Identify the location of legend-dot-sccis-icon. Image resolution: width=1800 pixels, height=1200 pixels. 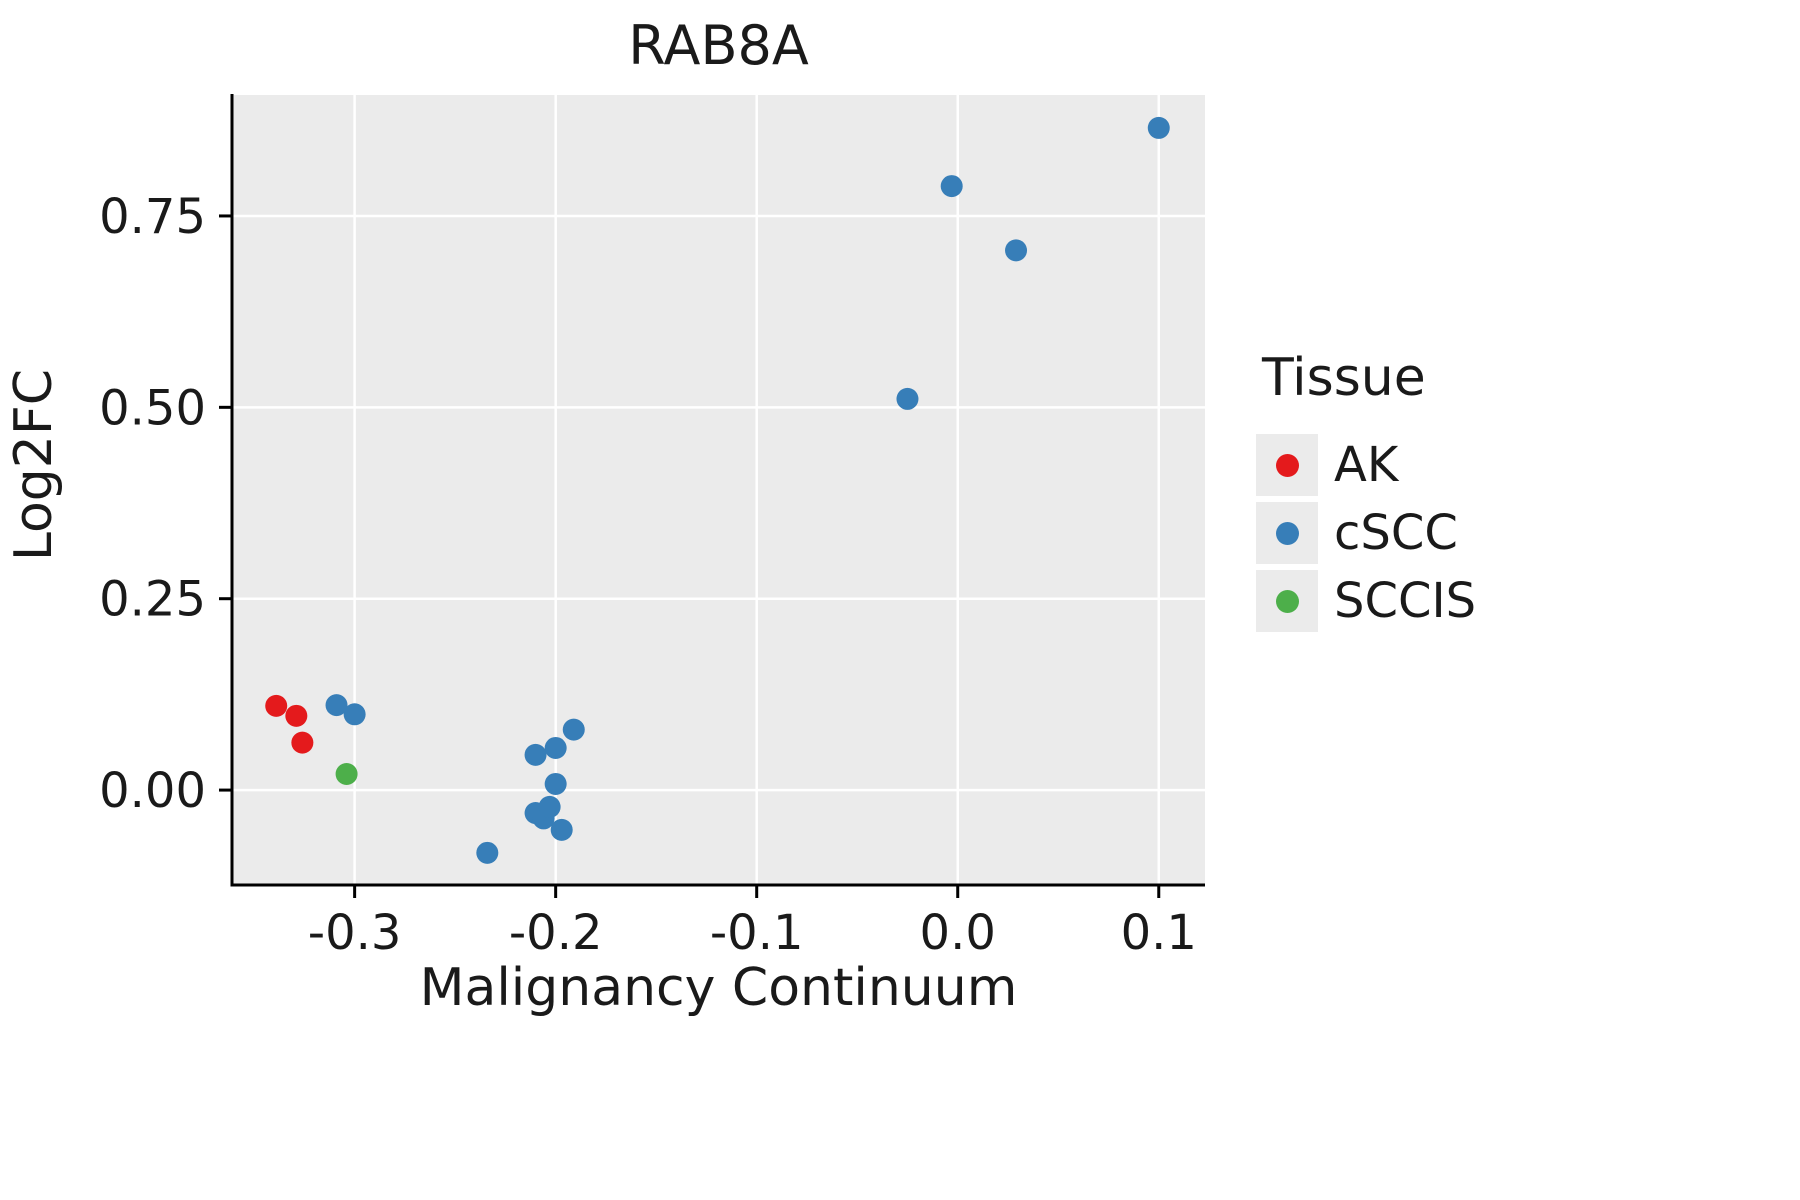
(1287, 601).